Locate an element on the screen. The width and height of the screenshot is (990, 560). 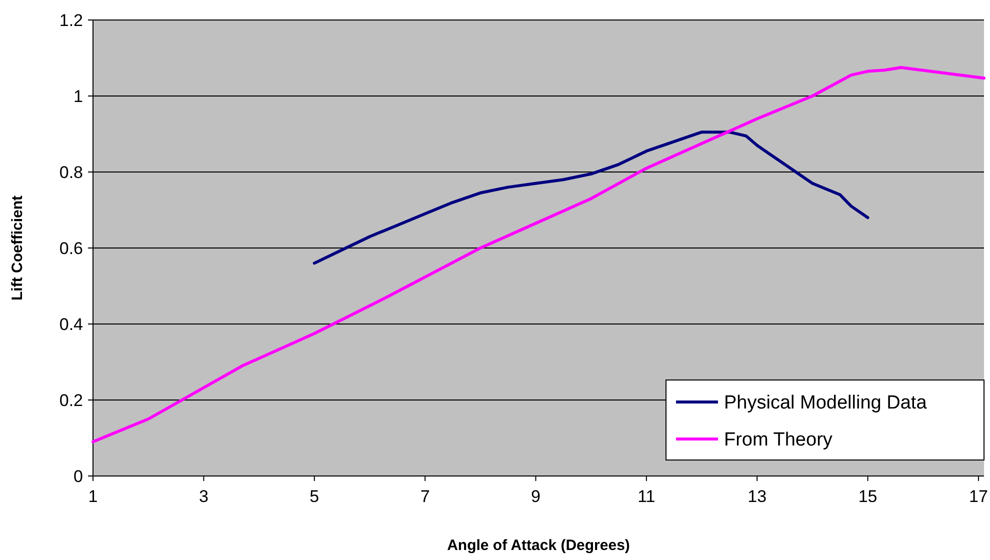
y-axis-title: Lift Coefficient is located at coordinates (17, 248).